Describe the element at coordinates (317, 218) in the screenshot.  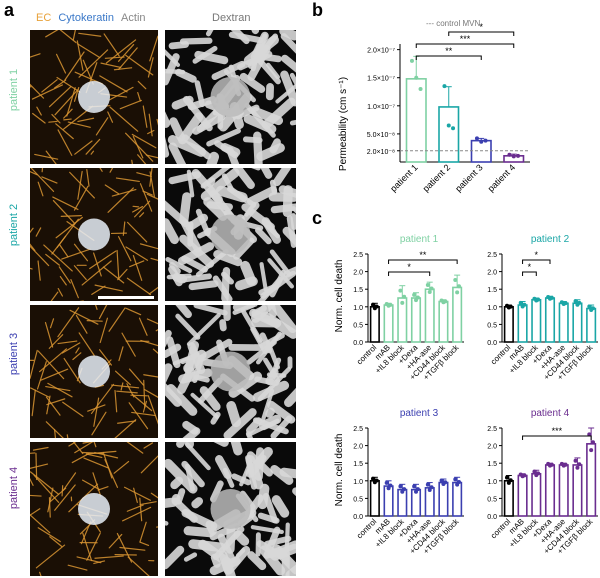
I see `panel-letter-c: c` at that location.